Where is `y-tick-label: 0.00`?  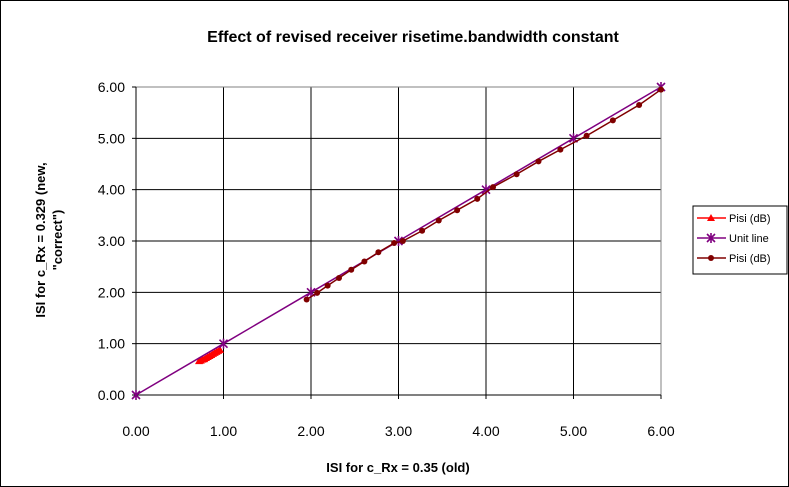
y-tick-label: 0.00 is located at coordinates (111, 395).